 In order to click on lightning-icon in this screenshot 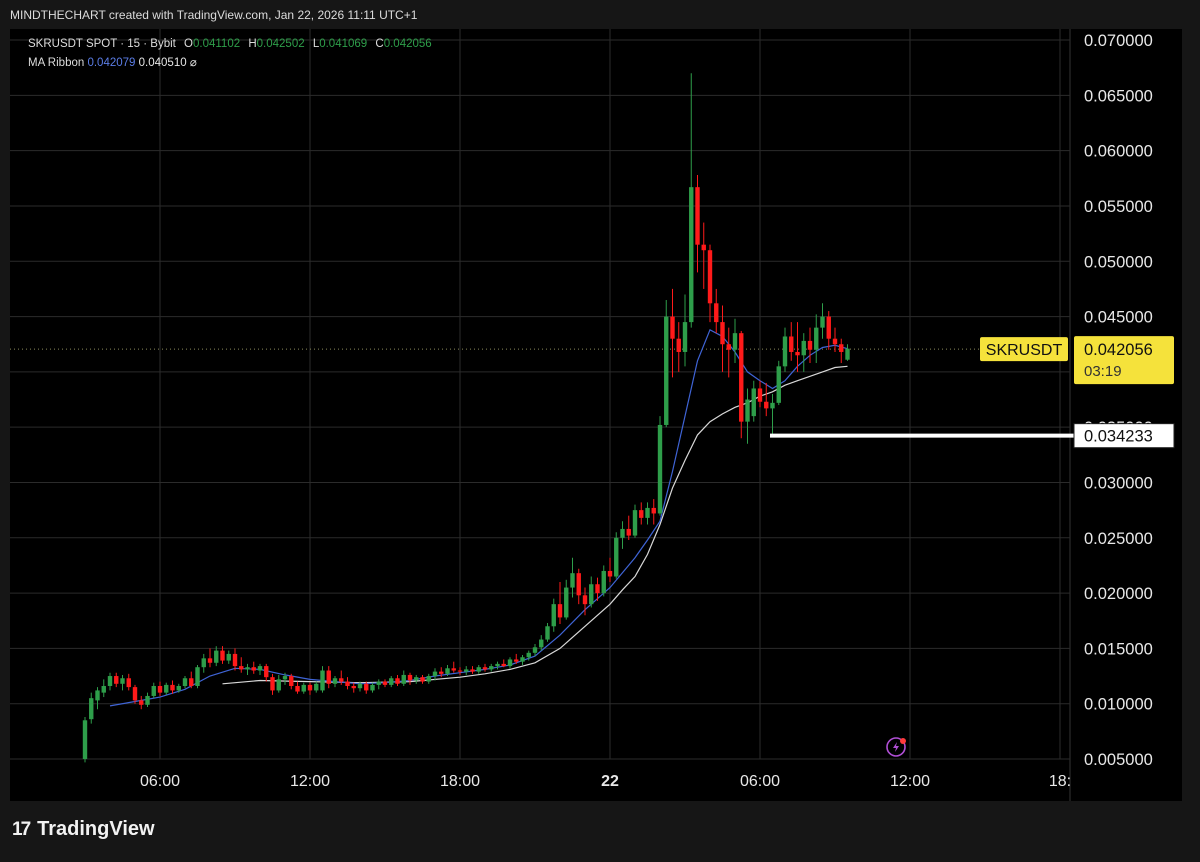, I will do `click(896, 747)`.